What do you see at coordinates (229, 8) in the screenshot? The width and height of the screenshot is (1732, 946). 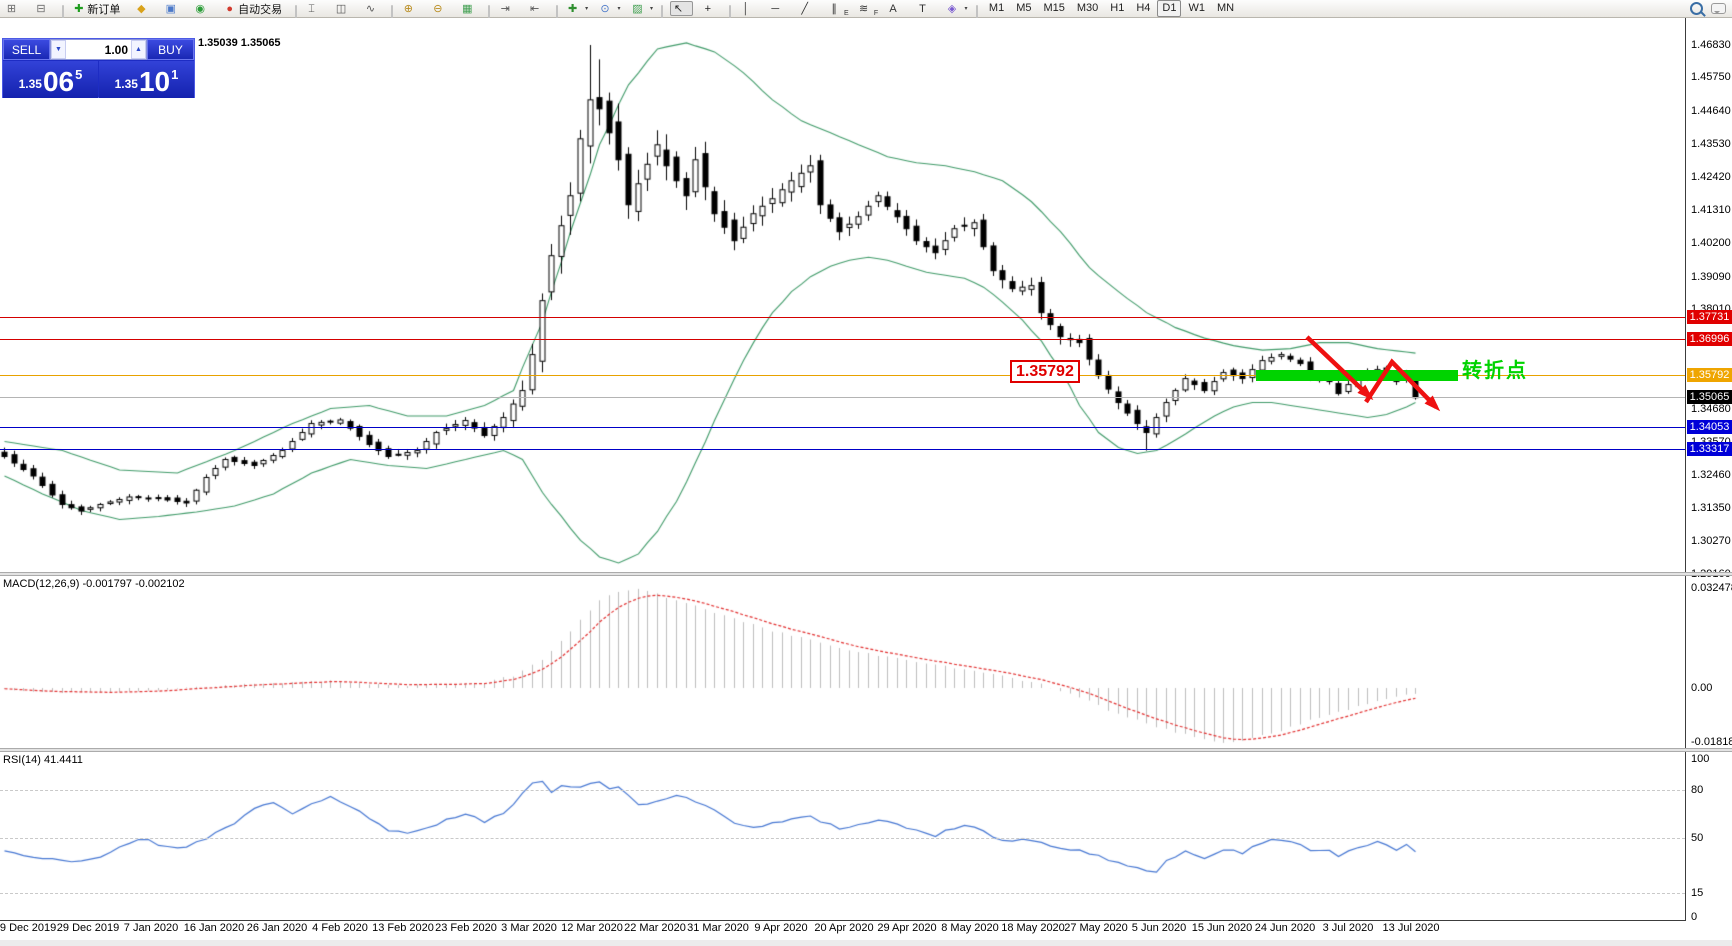 I see `toolbar-icon: ●` at bounding box center [229, 8].